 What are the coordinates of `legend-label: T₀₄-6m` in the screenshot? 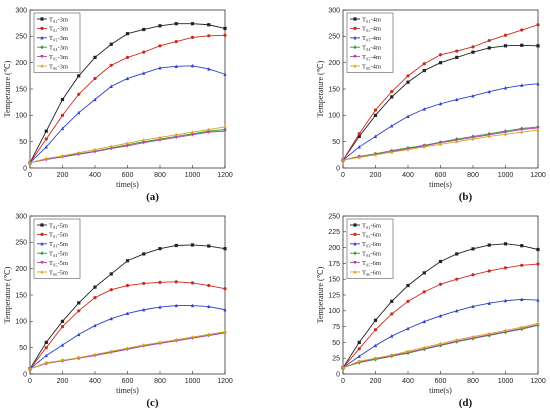 It's located at (371, 254).